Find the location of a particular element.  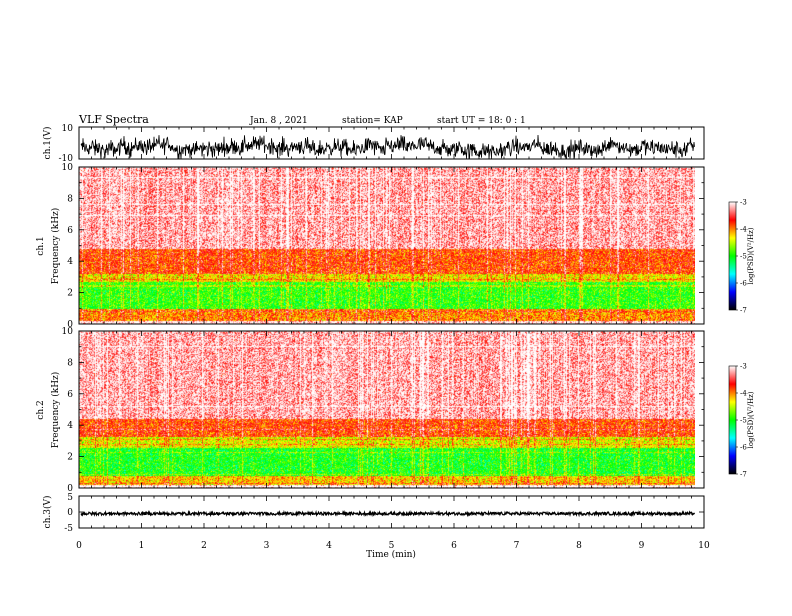

ch2-spectrogram-ytick-label: 8 is located at coordinates (70, 363).